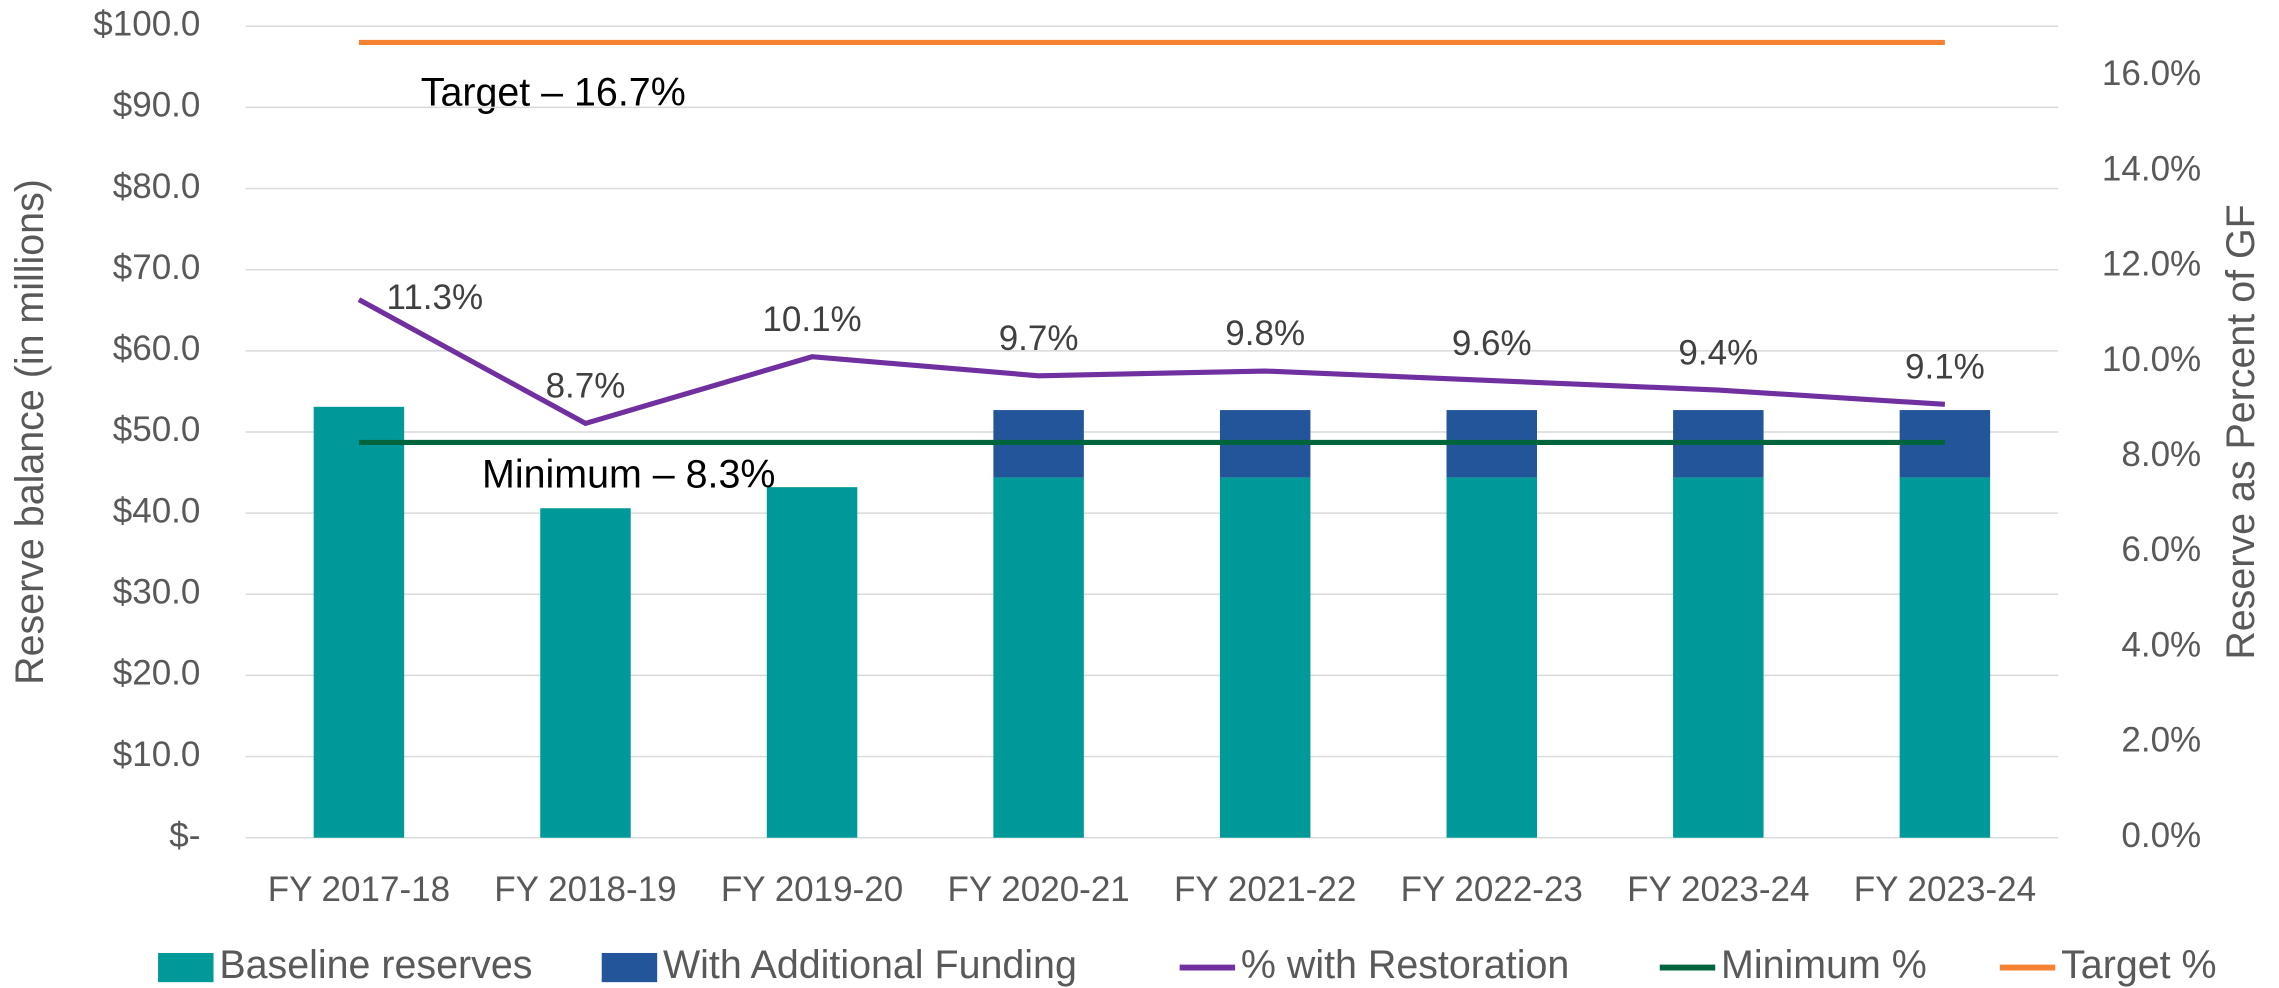  Describe the element at coordinates (2151, 359) in the screenshot. I see `y2-tick-label: 10.0%` at that location.